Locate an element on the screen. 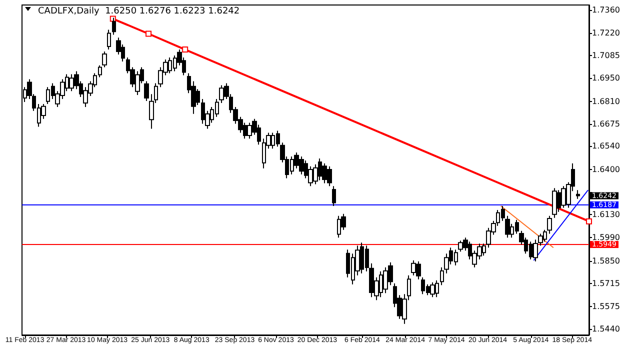  y-tick-label: 1.5990 is located at coordinates (606, 237).